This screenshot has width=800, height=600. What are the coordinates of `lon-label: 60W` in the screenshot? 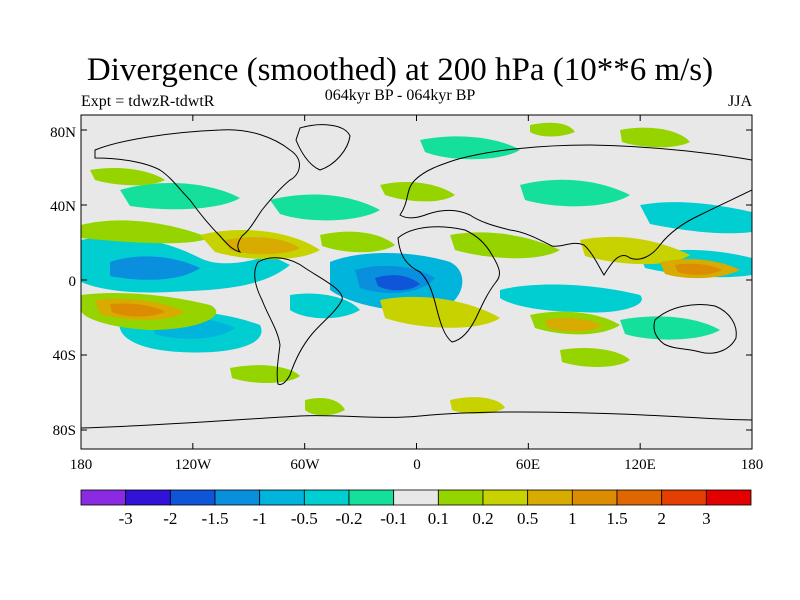 It's located at (305, 465).